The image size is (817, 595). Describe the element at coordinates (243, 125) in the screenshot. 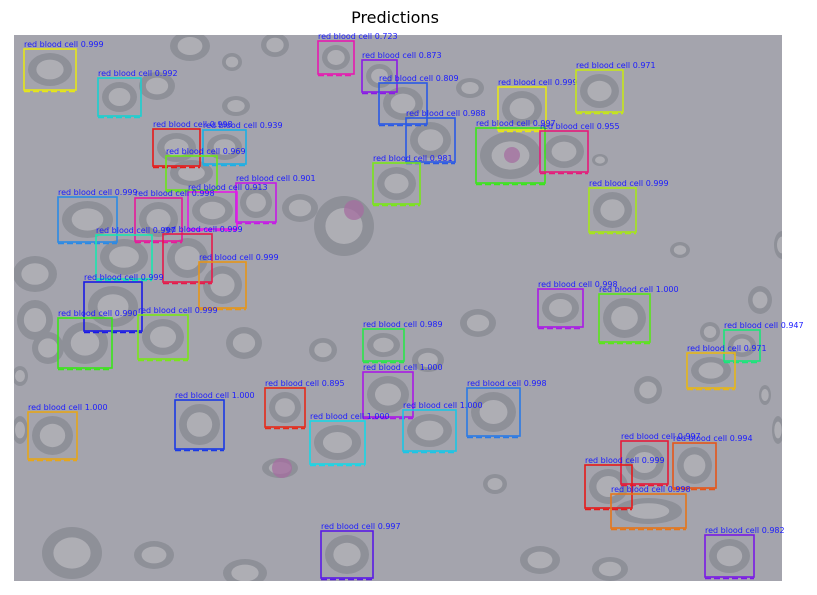

I see `detection-label: red blood cell 0.939` at that location.